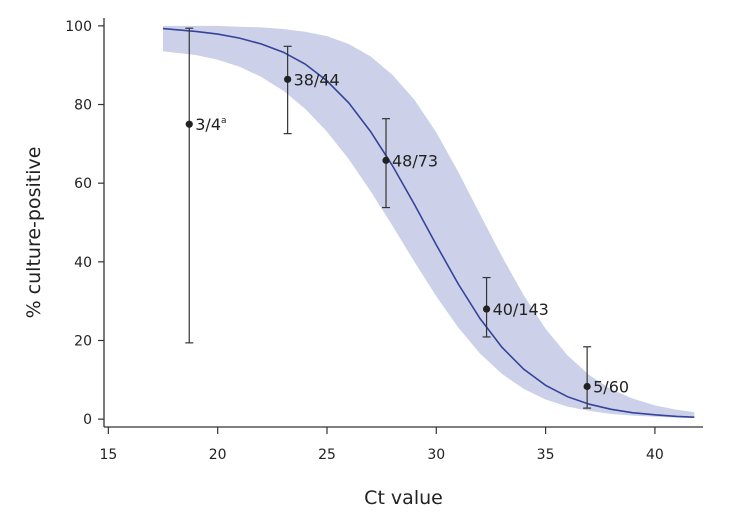 This screenshot has width=738, height=528. Describe the element at coordinates (83, 184) in the screenshot. I see `y-tick-label: 60` at that location.